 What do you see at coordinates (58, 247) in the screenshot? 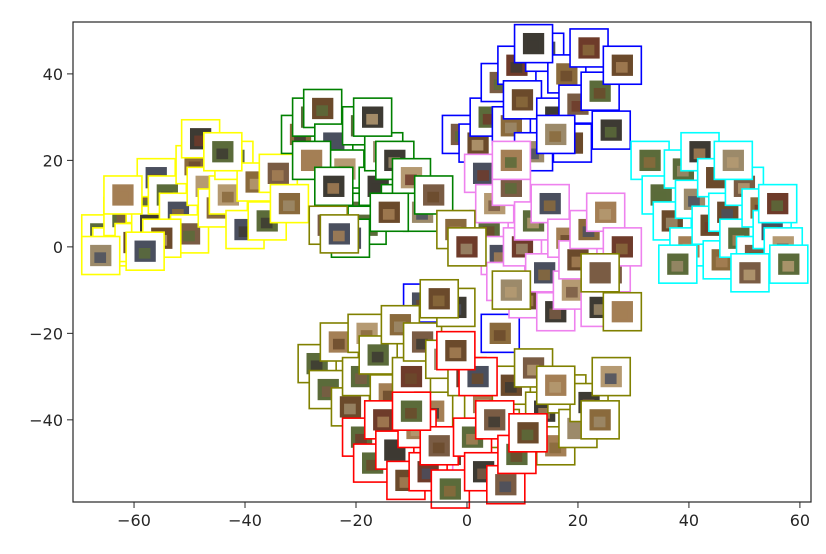
I see `y-tick-label: 0` at bounding box center [58, 247].